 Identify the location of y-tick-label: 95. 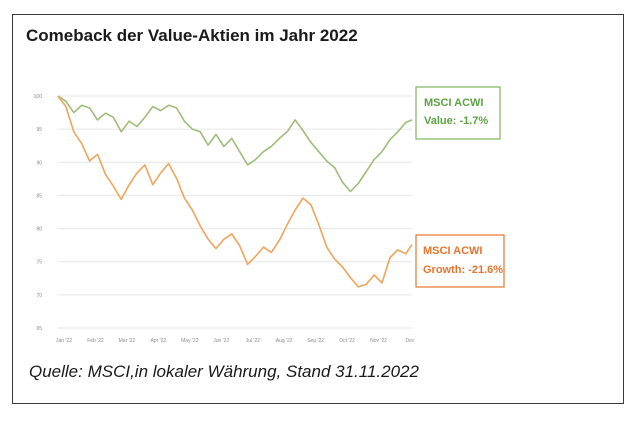
(39, 130).